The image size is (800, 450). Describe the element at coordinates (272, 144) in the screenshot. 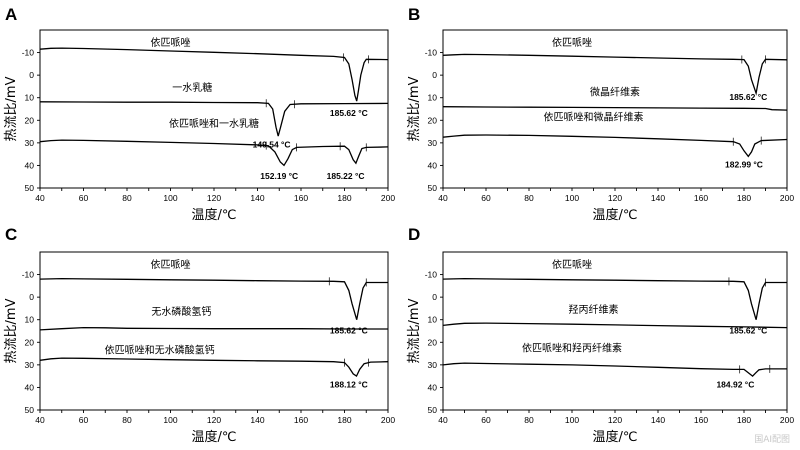

I see `peak-label: 149.54 °C` at that location.